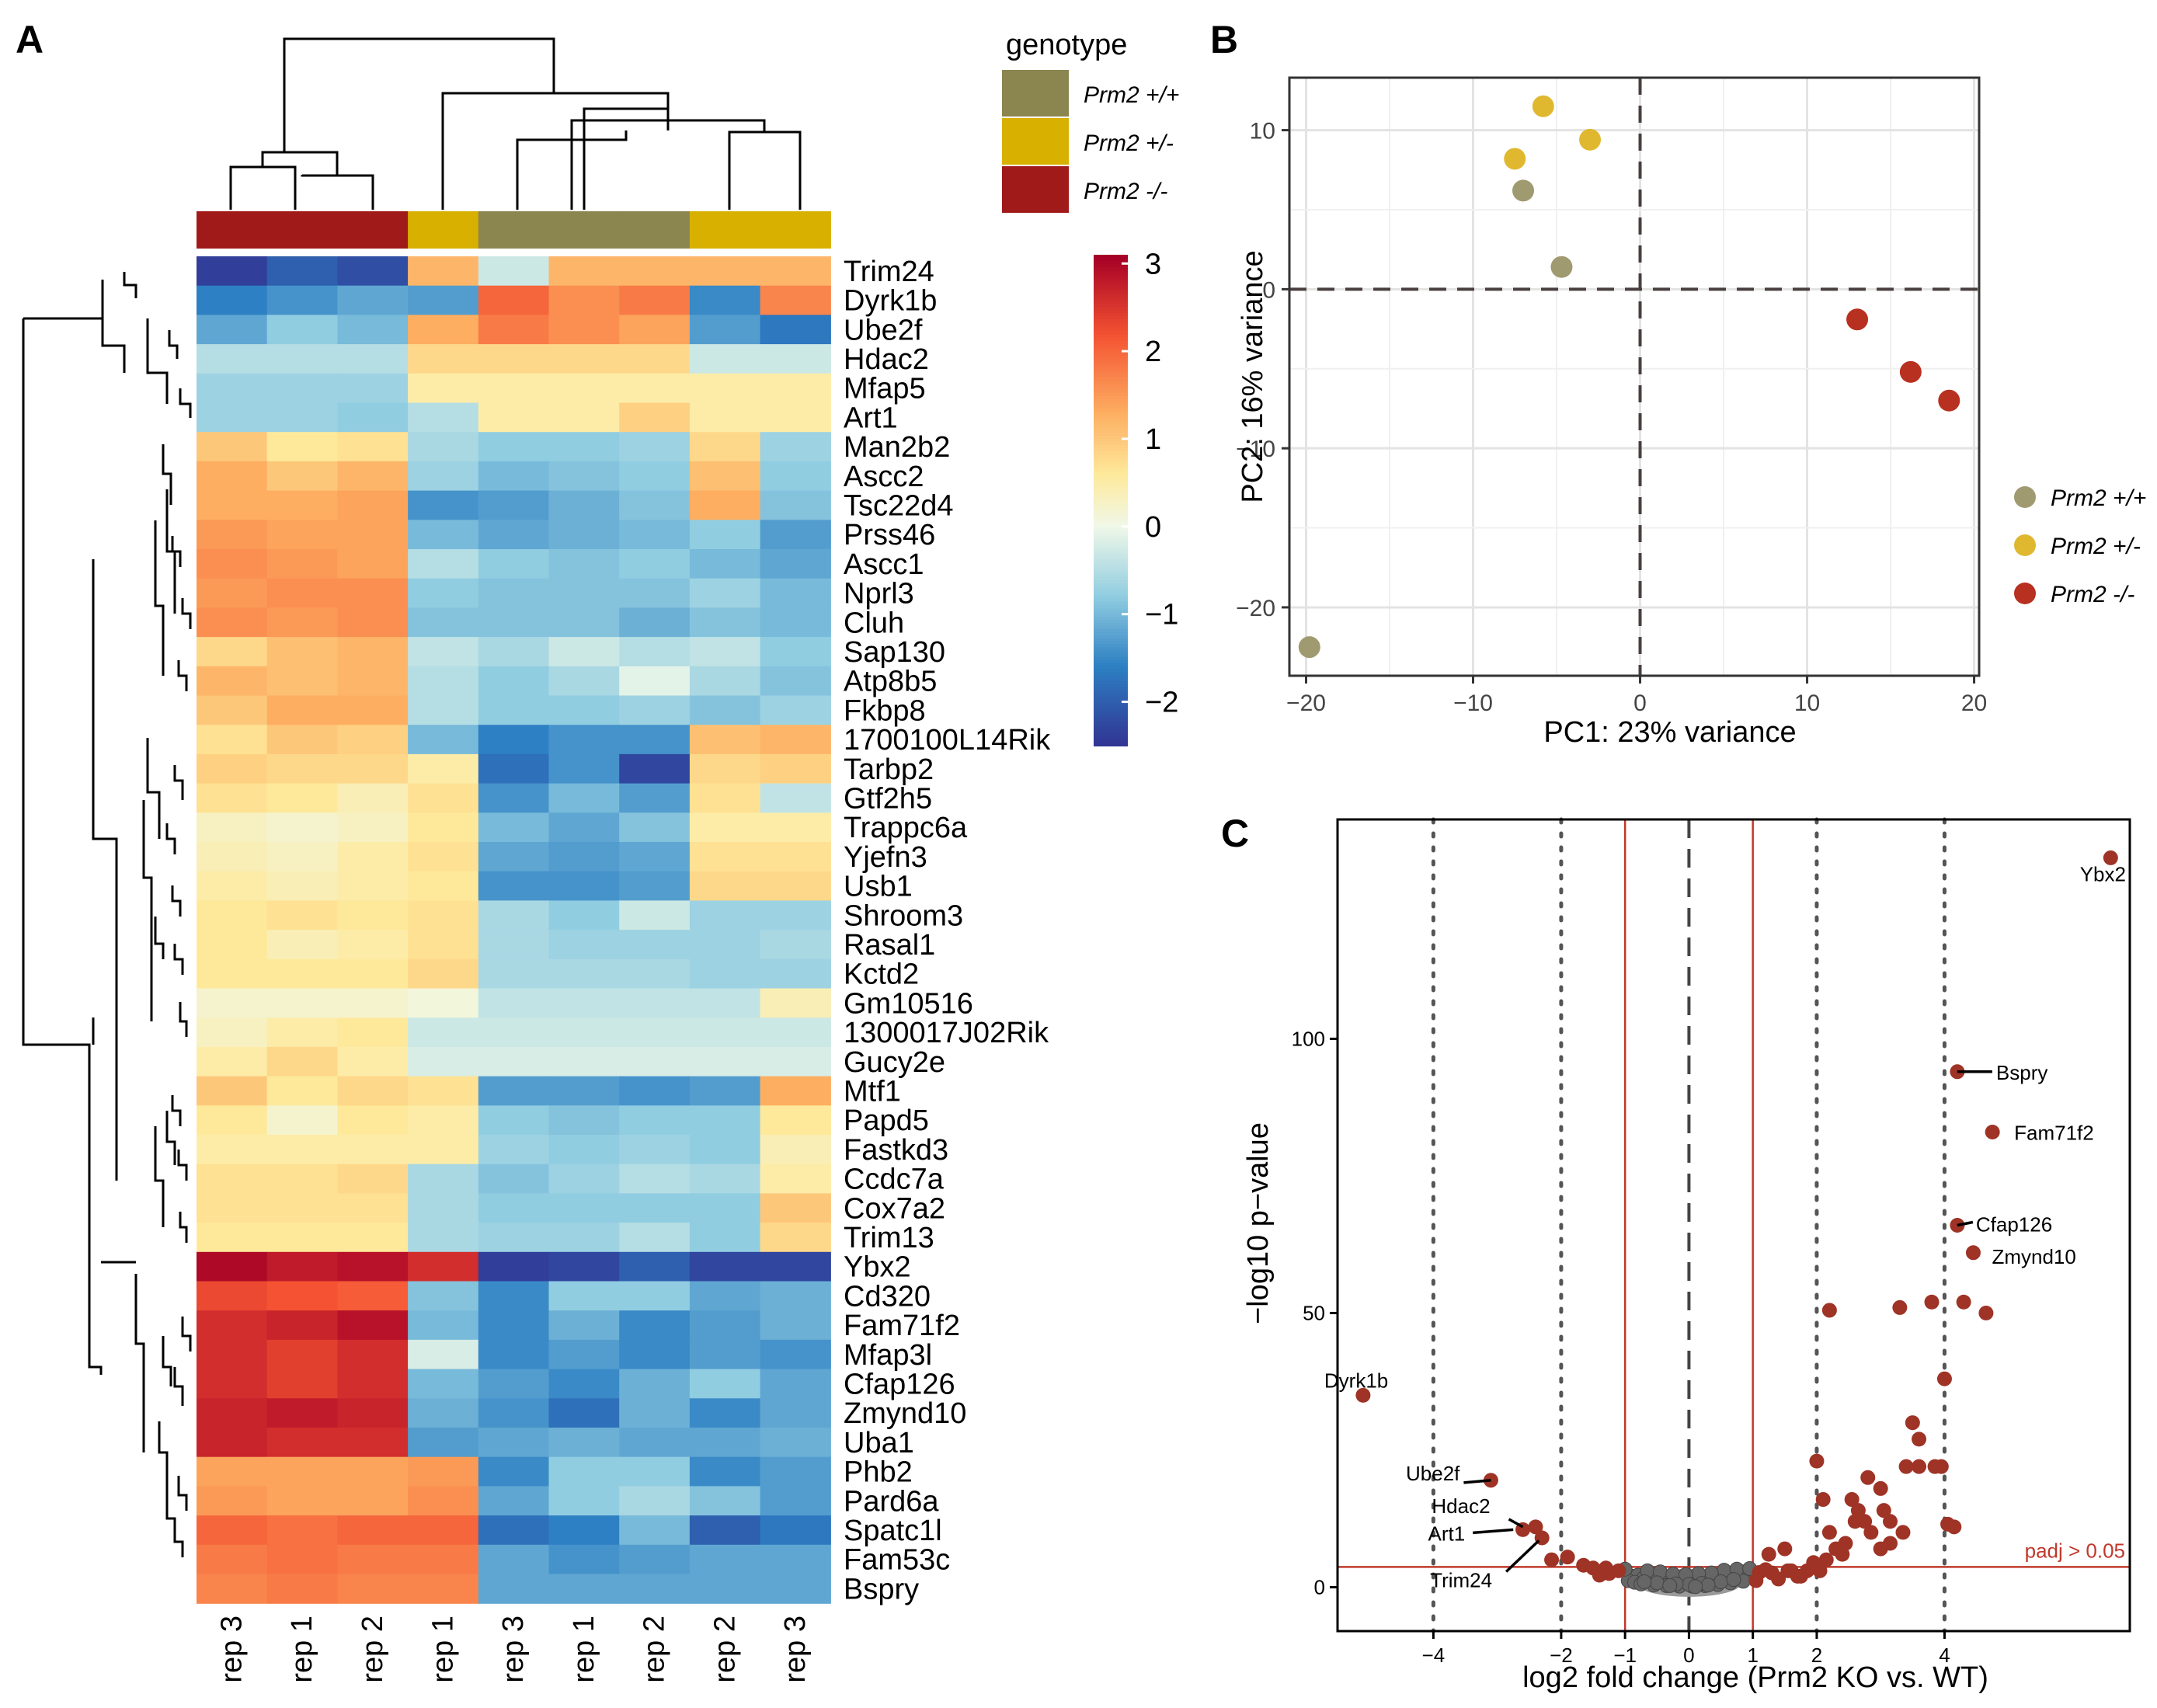 This screenshot has width=2157, height=1708. I want to click on pca-x-axis-label: PC1: 23% variance, so click(1670, 732).